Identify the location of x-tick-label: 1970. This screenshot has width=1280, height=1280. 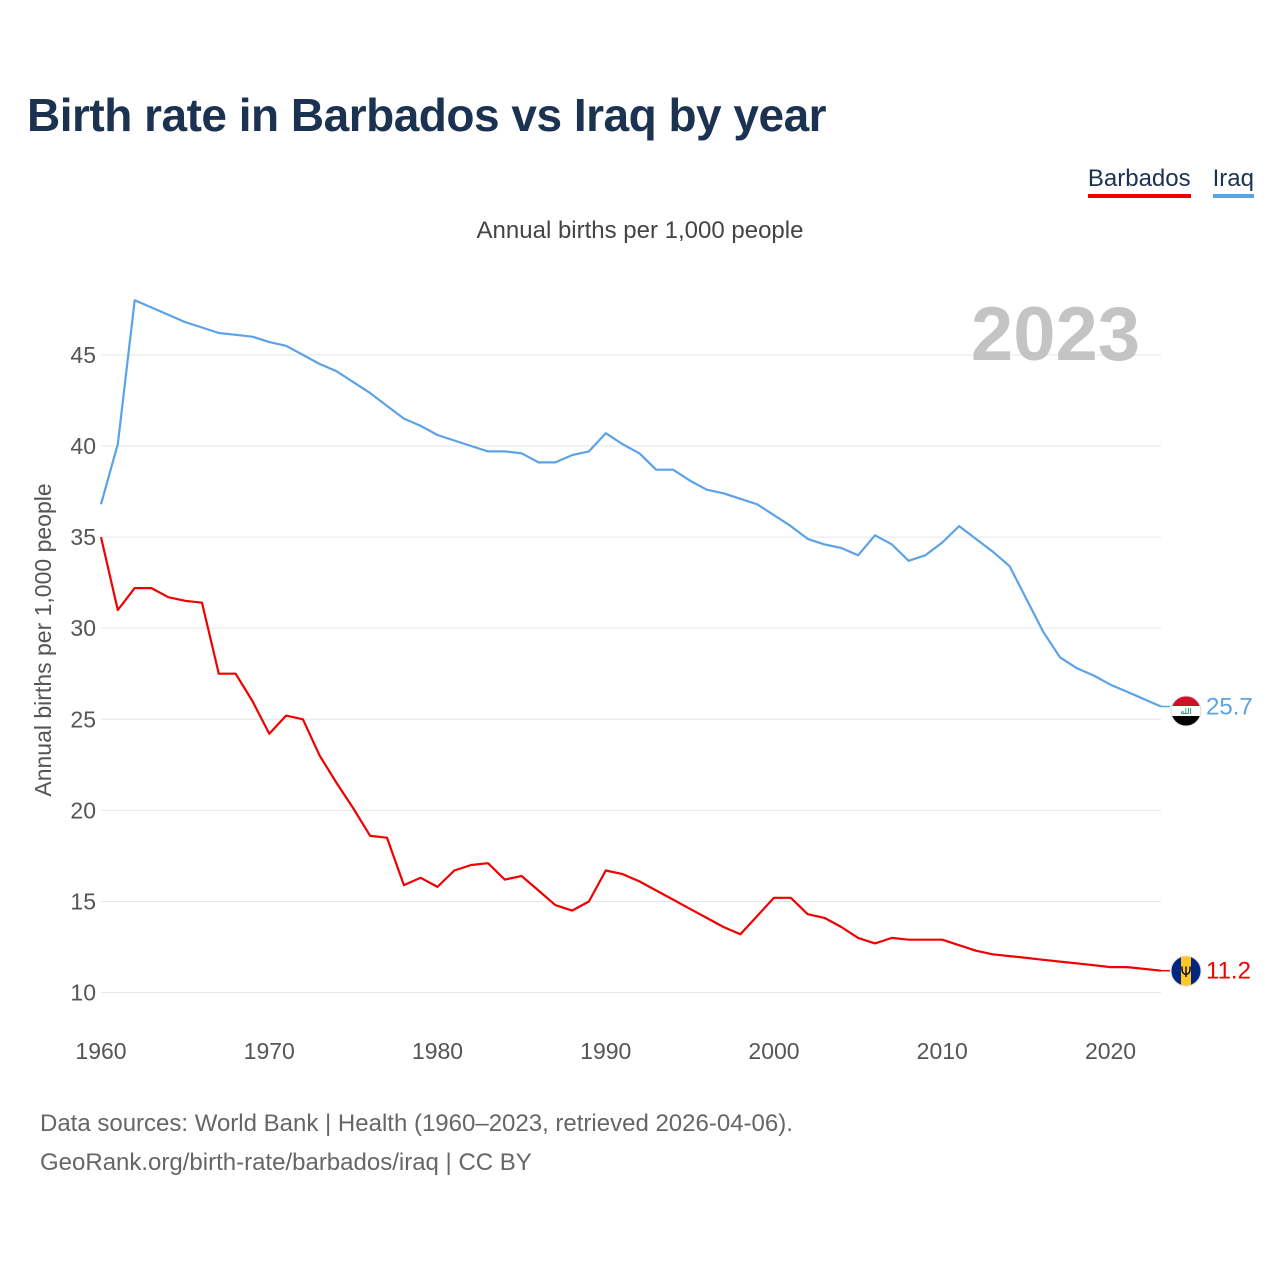
(269, 1051).